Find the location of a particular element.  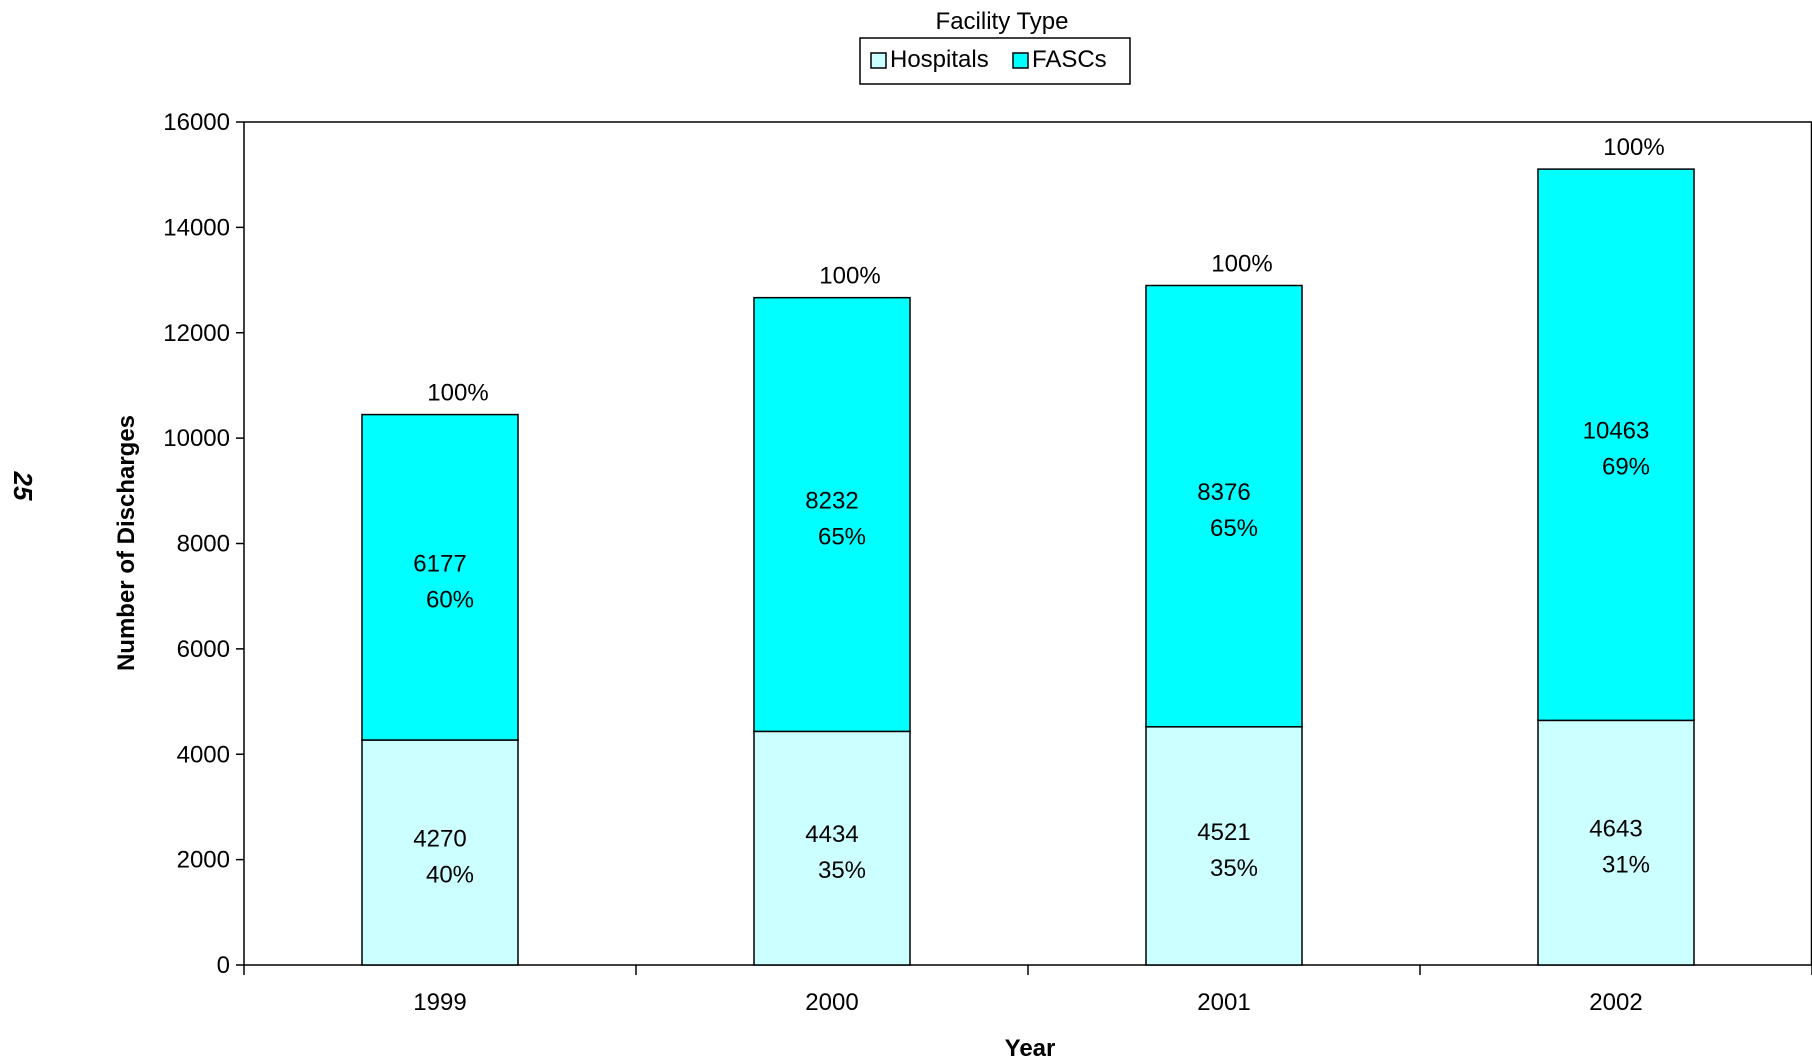

page-number: 25 is located at coordinates (23, 486).